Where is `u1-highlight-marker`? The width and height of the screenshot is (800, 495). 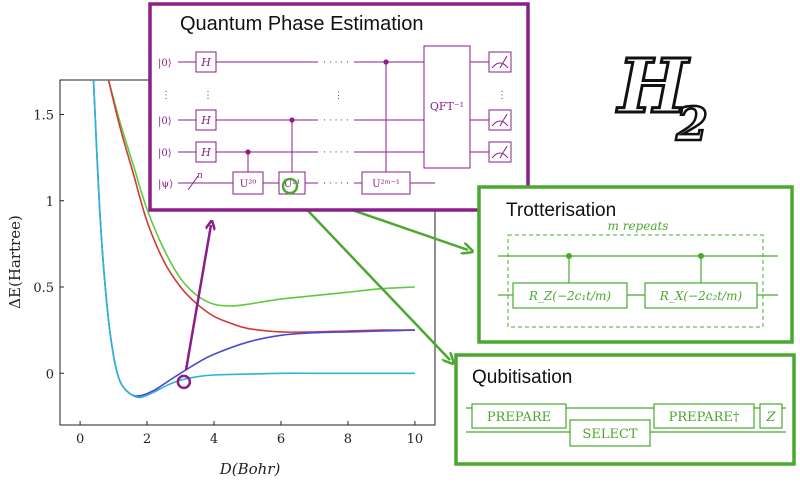
u1-highlight-marker is located at coordinates (290, 186).